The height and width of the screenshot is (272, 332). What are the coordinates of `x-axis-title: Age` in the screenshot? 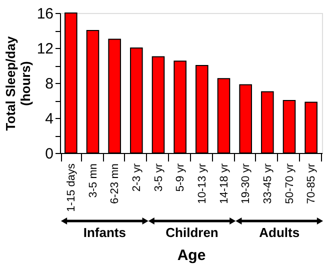 It's located at (191, 255).